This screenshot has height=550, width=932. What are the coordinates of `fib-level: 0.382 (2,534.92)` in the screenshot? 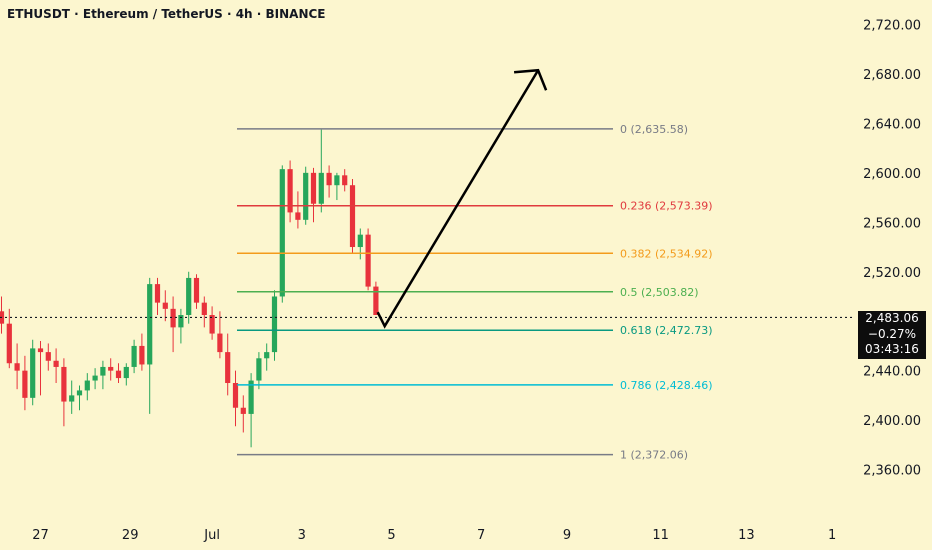 It's located at (475, 253).